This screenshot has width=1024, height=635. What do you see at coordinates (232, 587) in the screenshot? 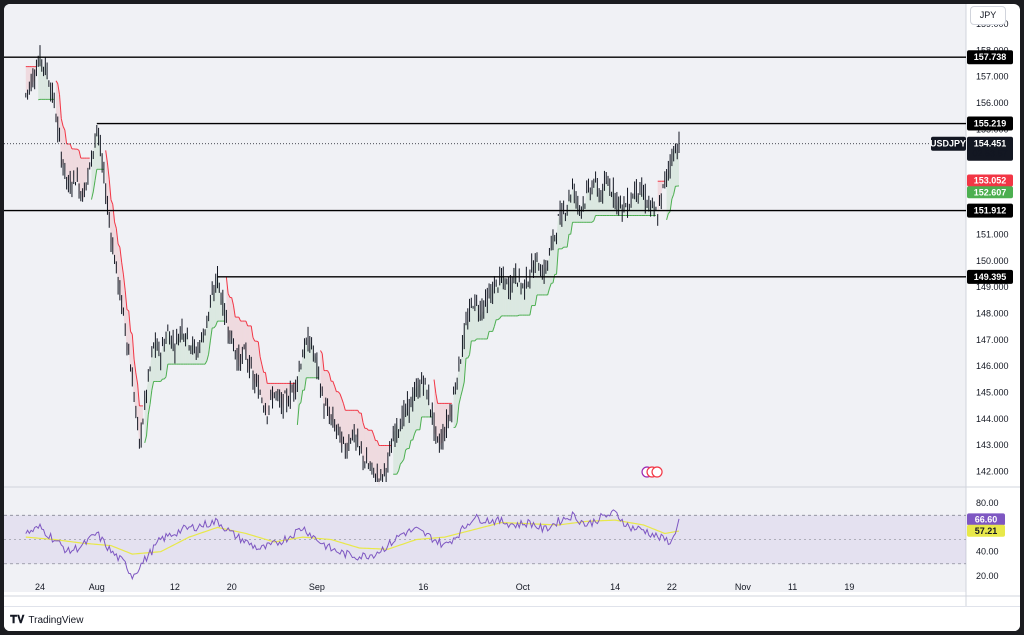
I see `time-tick-label: 20` at bounding box center [232, 587].